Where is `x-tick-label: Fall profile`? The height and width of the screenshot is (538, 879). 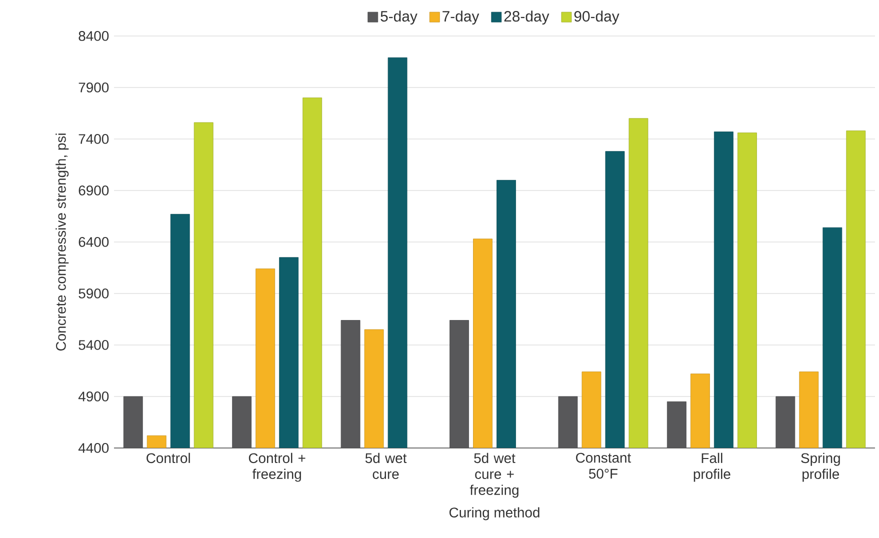 x-tick-label: Fall profile is located at coordinates (712, 467).